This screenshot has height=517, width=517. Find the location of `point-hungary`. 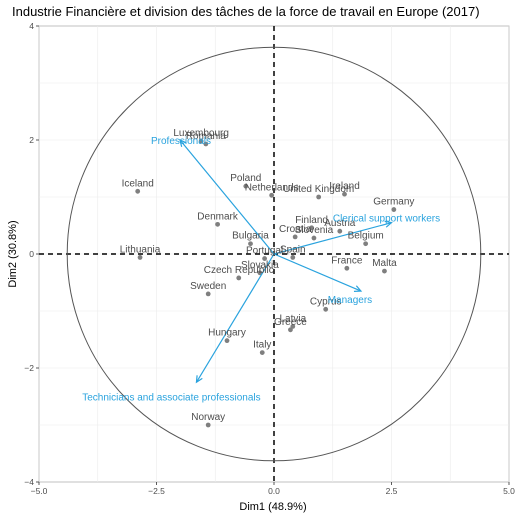

point-hungary is located at coordinates (227, 341).